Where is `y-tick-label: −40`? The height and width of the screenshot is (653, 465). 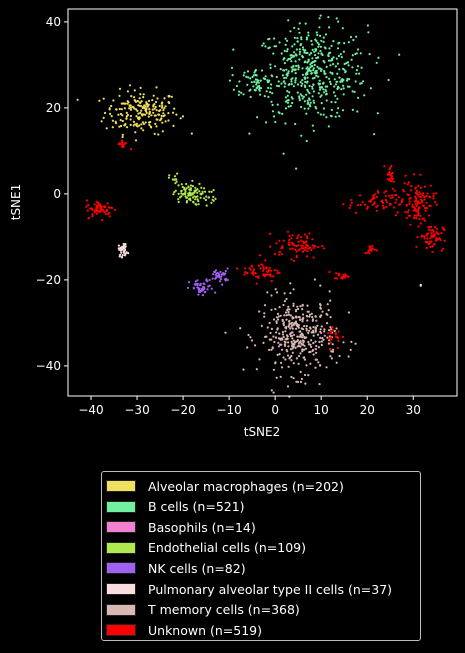 y-tick-label: −40 is located at coordinates (48, 366).